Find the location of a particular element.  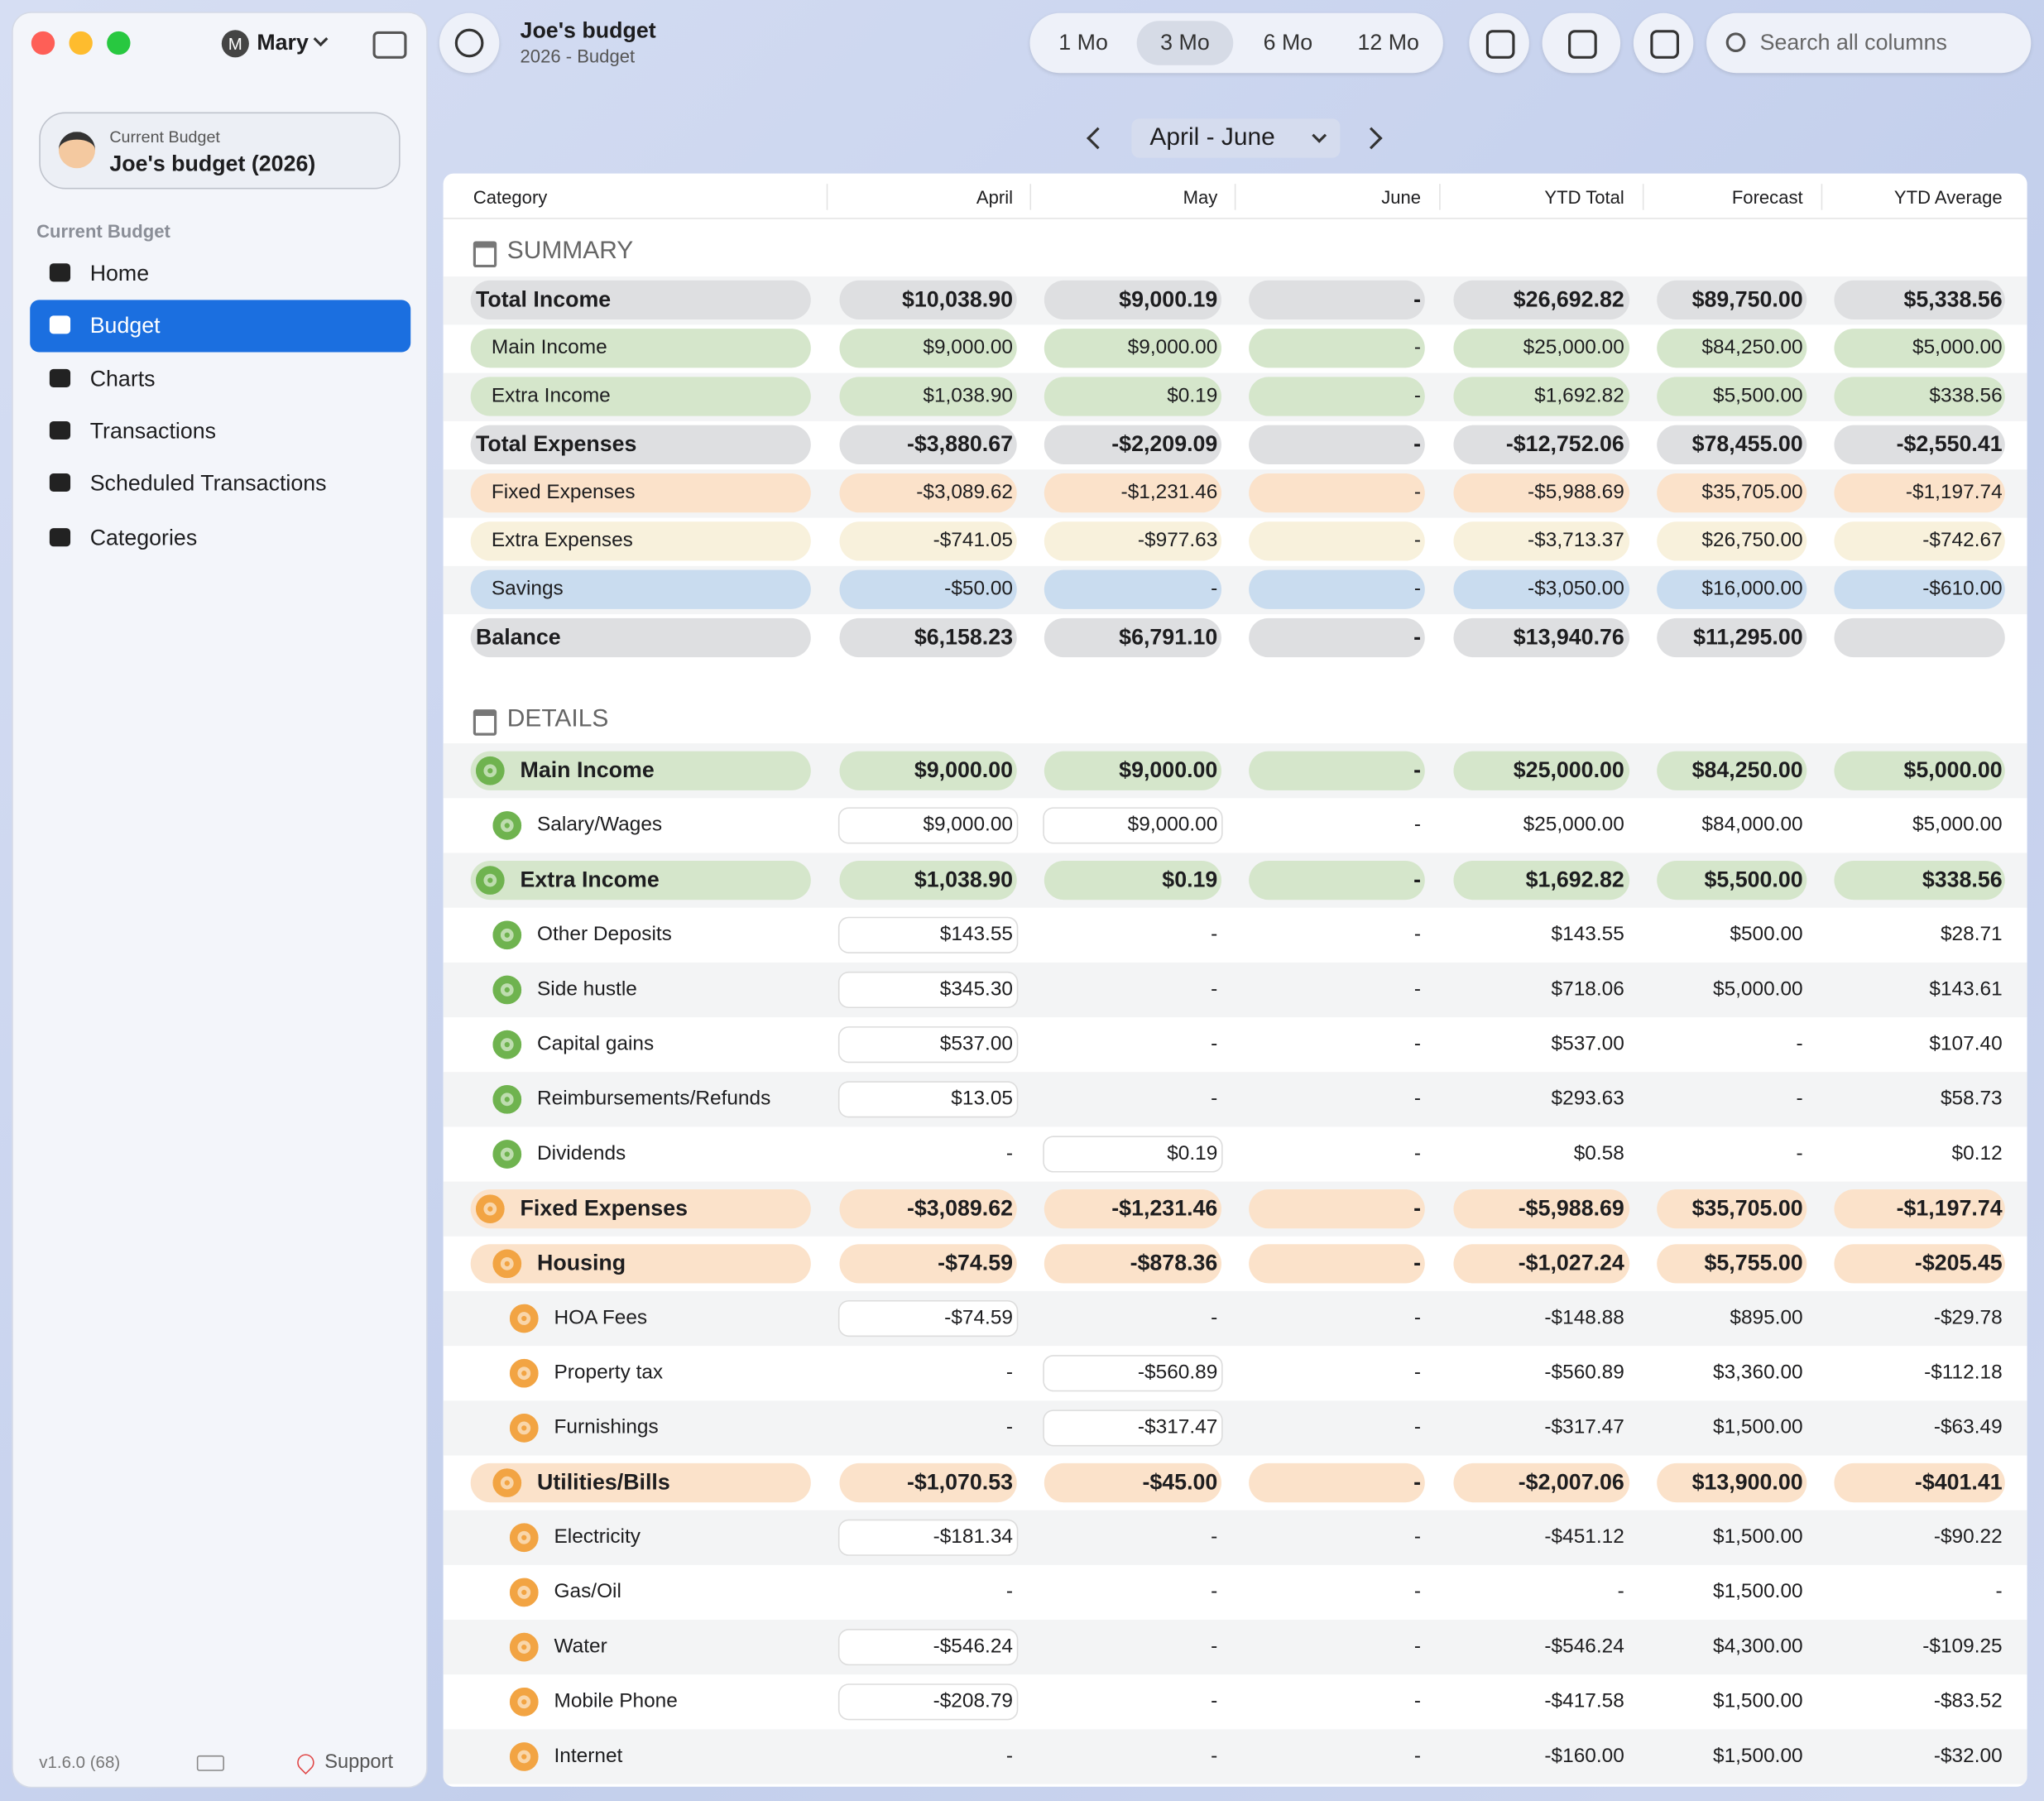

user-name: Mary is located at coordinates (283, 42).